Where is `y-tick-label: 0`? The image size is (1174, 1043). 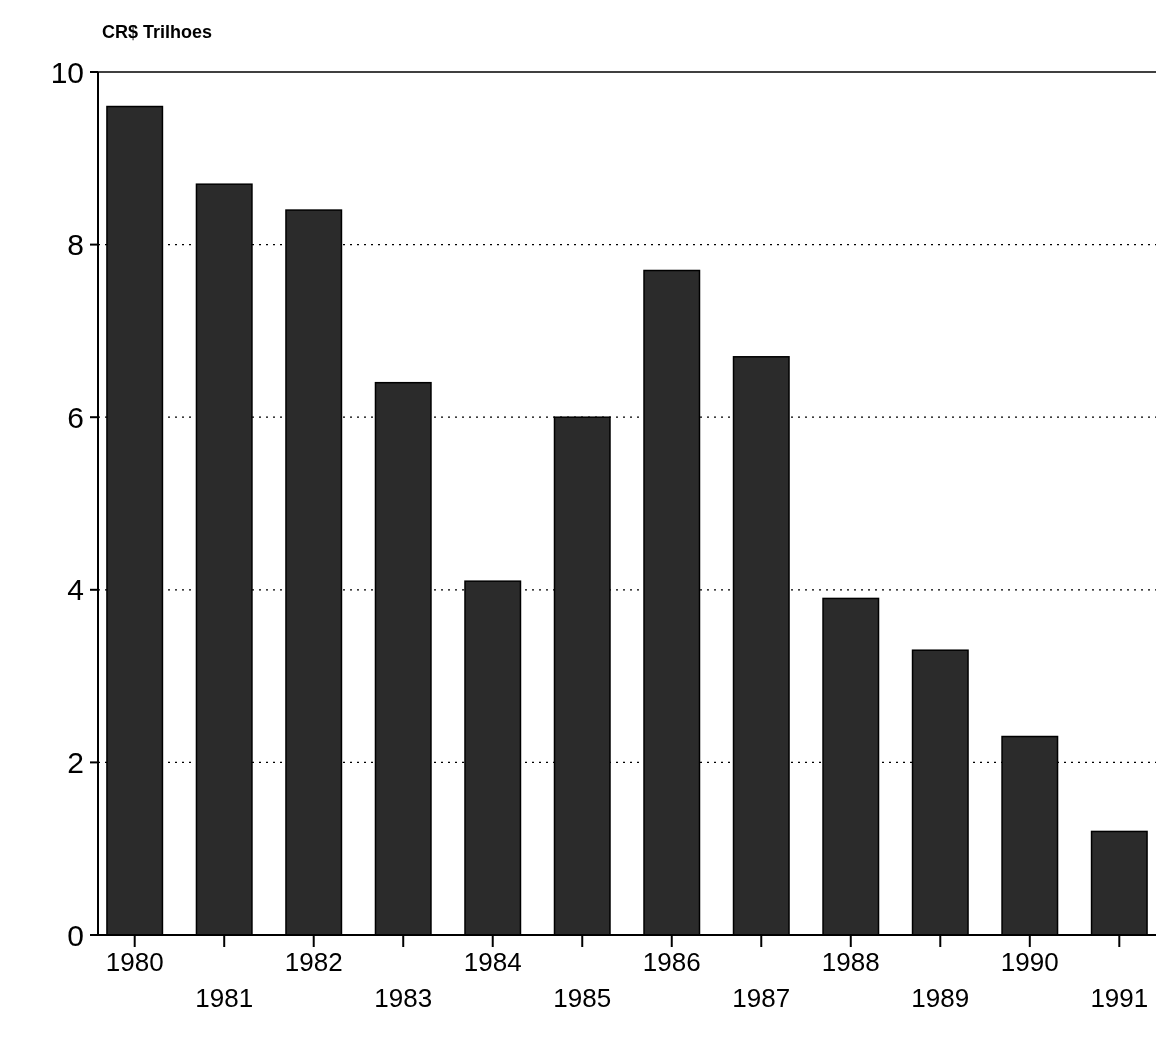 y-tick-label: 0 is located at coordinates (75, 935).